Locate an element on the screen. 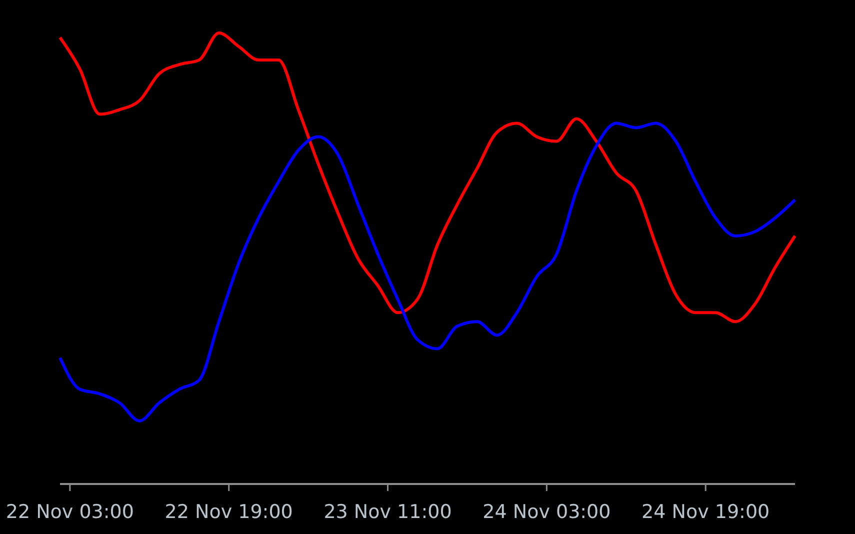  x-tick-label: 24 Nov 03:00 is located at coordinates (546, 512).